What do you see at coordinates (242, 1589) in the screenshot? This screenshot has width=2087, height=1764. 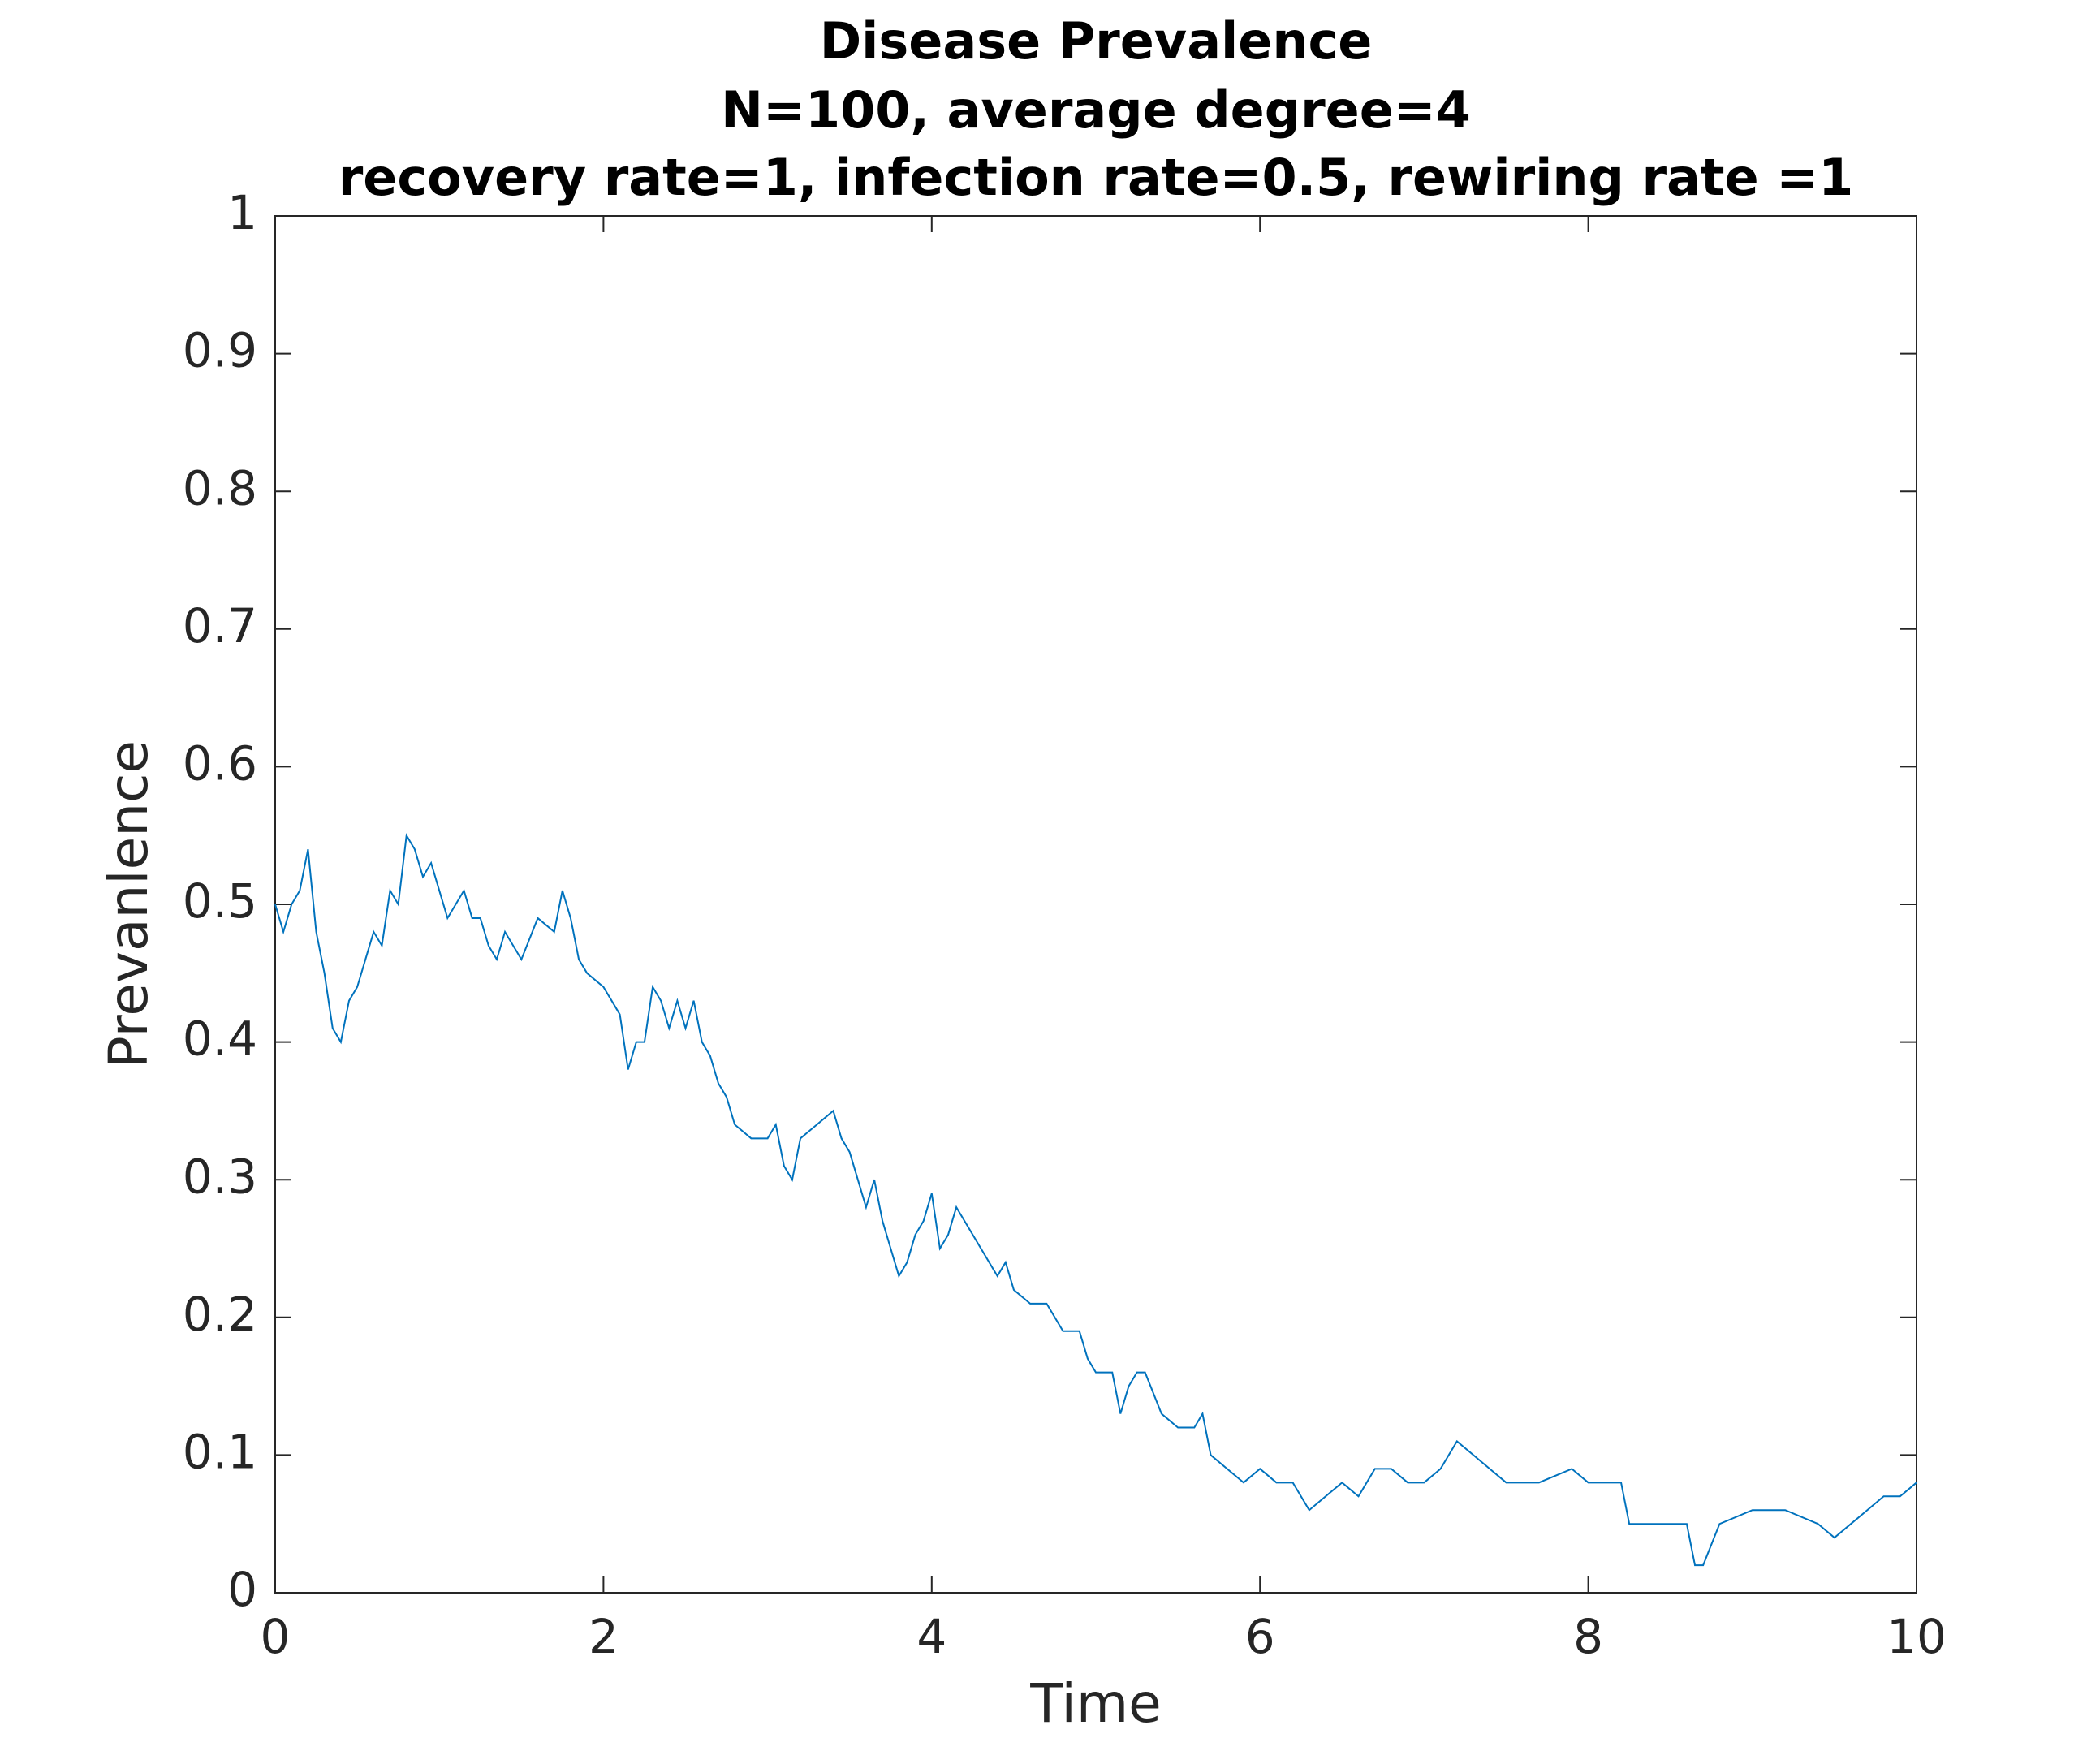 I see `y-tick-label: 0` at bounding box center [242, 1589].